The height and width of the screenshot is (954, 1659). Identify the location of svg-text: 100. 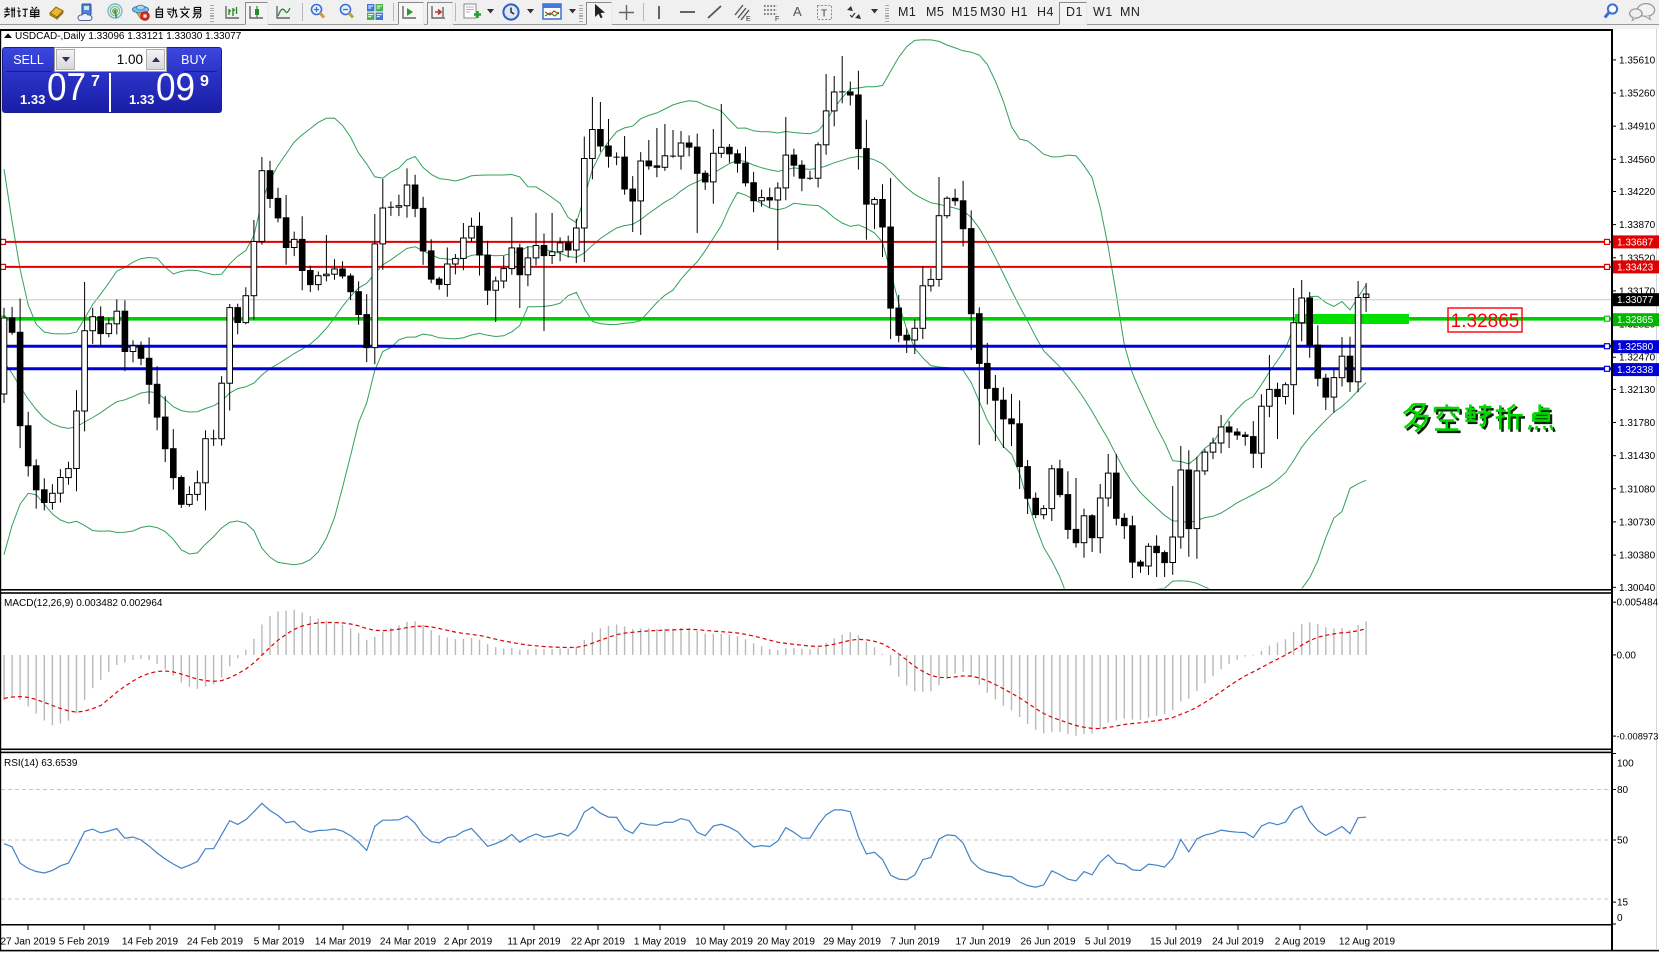
(1625, 763).